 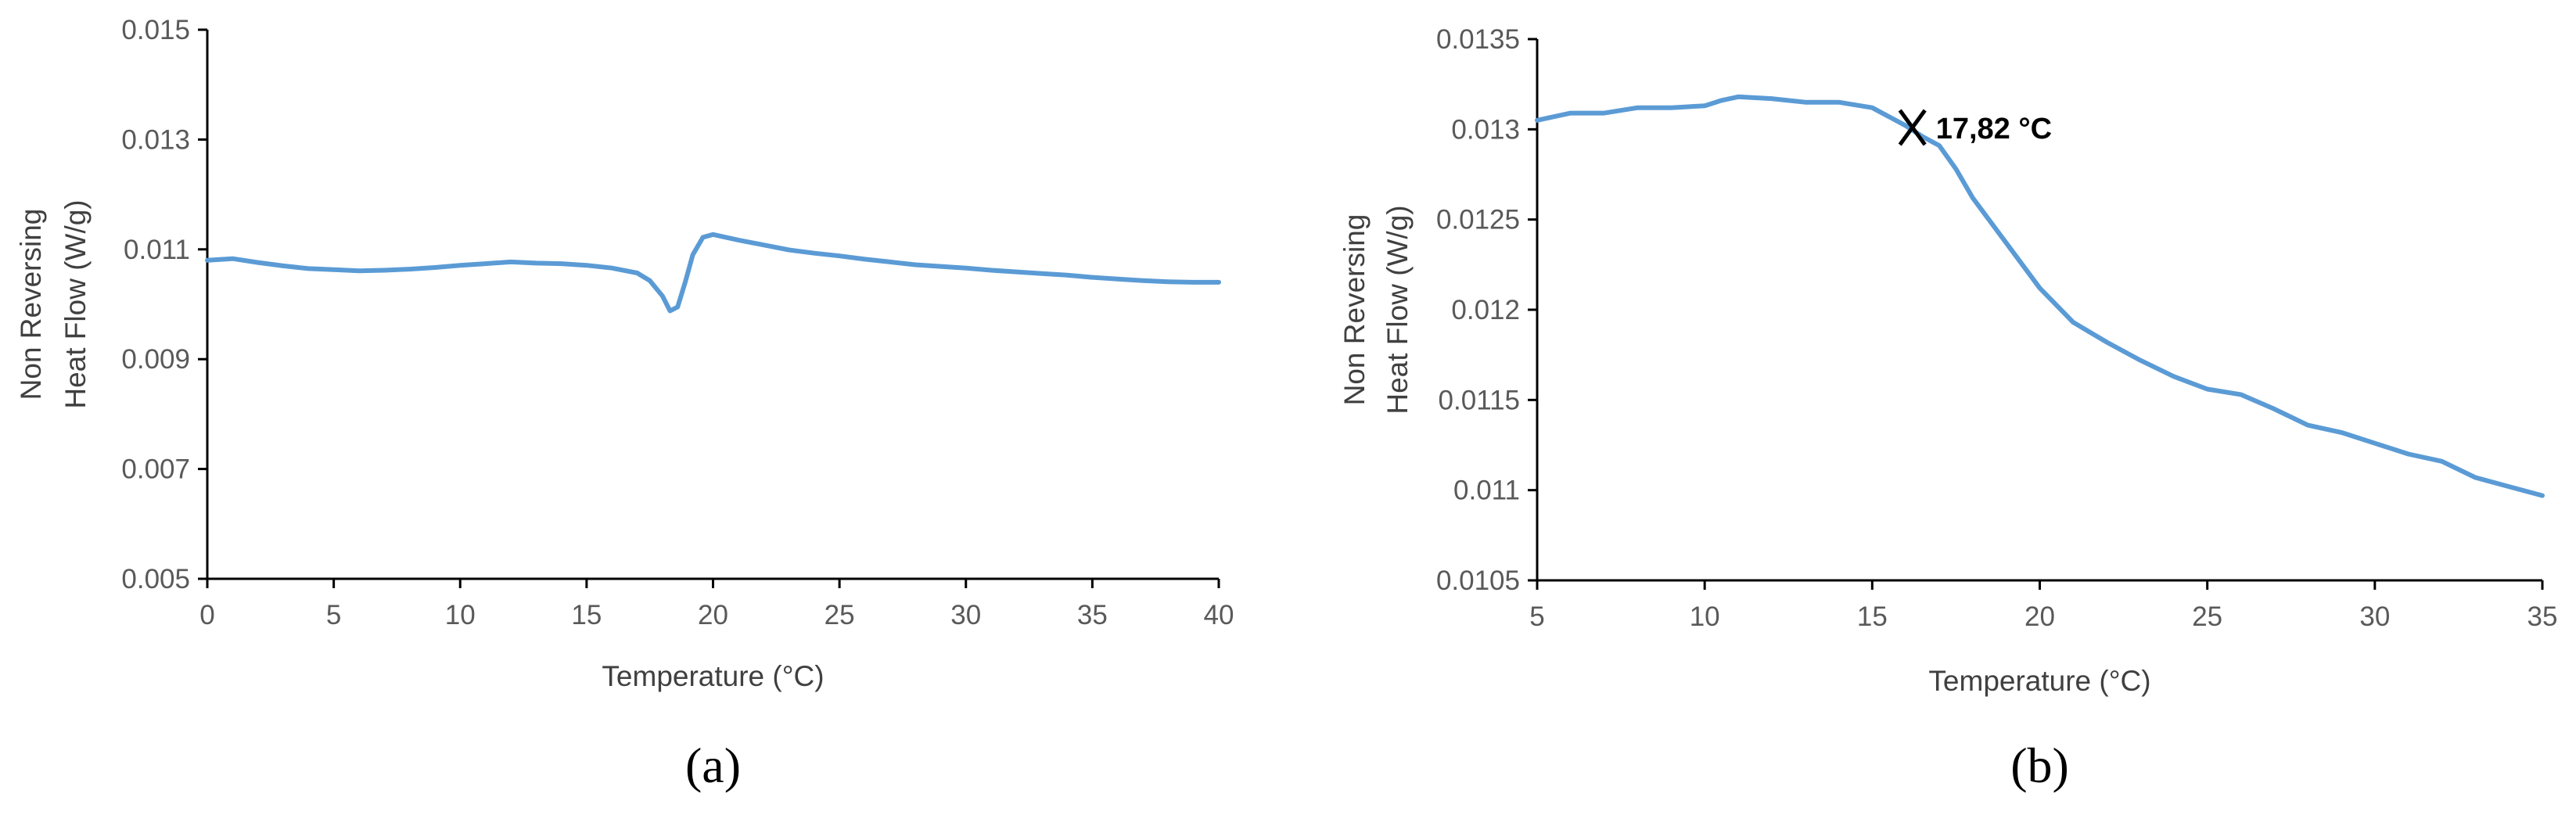 I want to click on y-tick-label: 0.012, so click(x=1485, y=310).